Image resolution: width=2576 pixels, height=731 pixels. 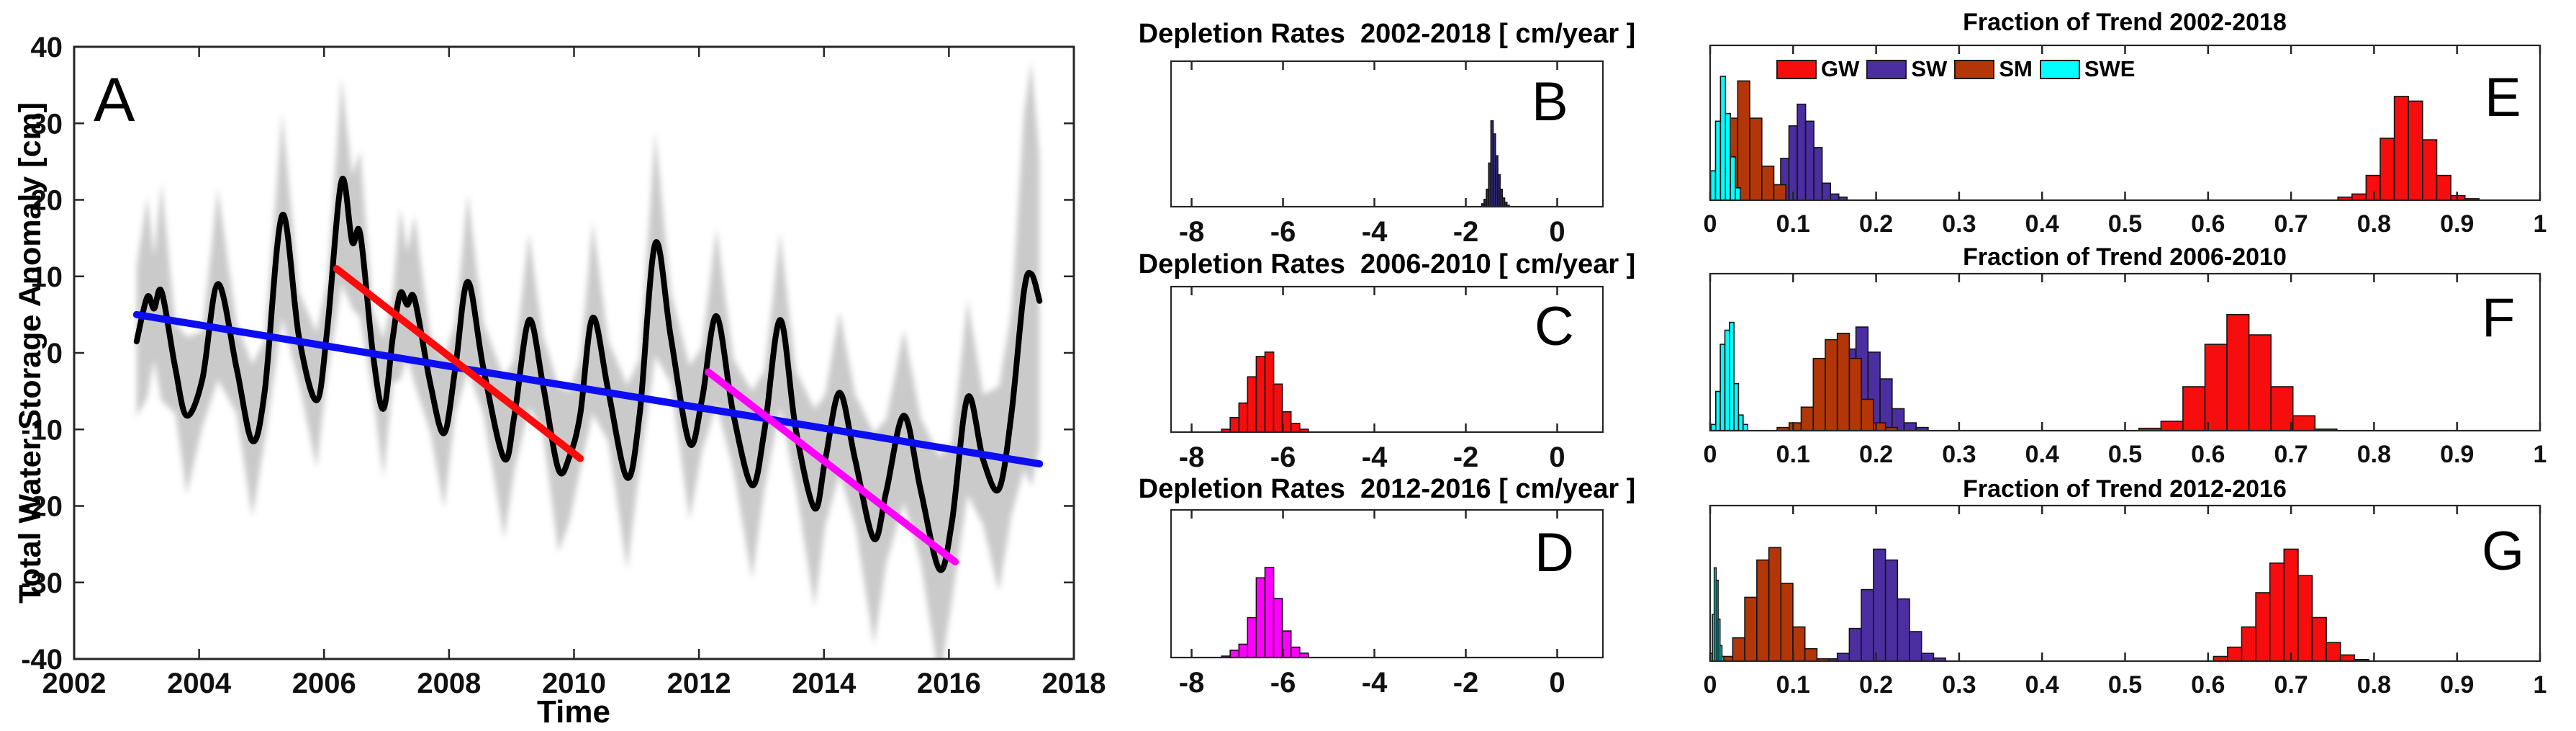 What do you see at coordinates (2125, 257) in the screenshot?
I see `panel-f-title: Fraction of Trend 2006-2010` at bounding box center [2125, 257].